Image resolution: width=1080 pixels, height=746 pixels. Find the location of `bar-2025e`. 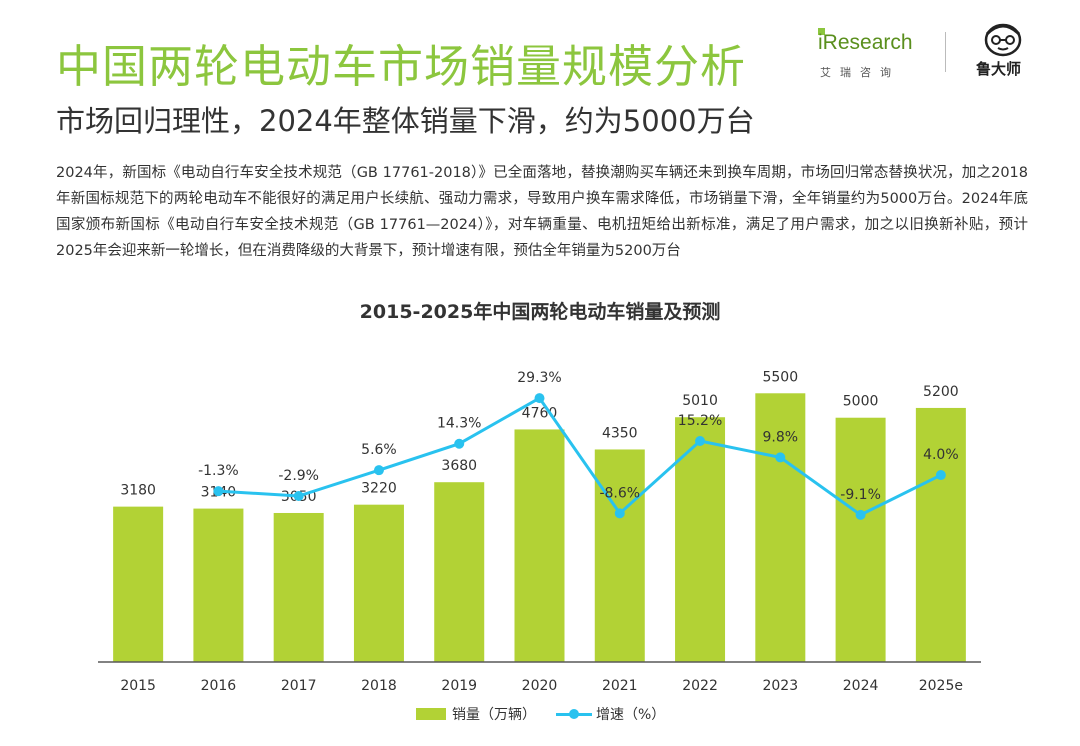

bar-2025e is located at coordinates (940, 534).